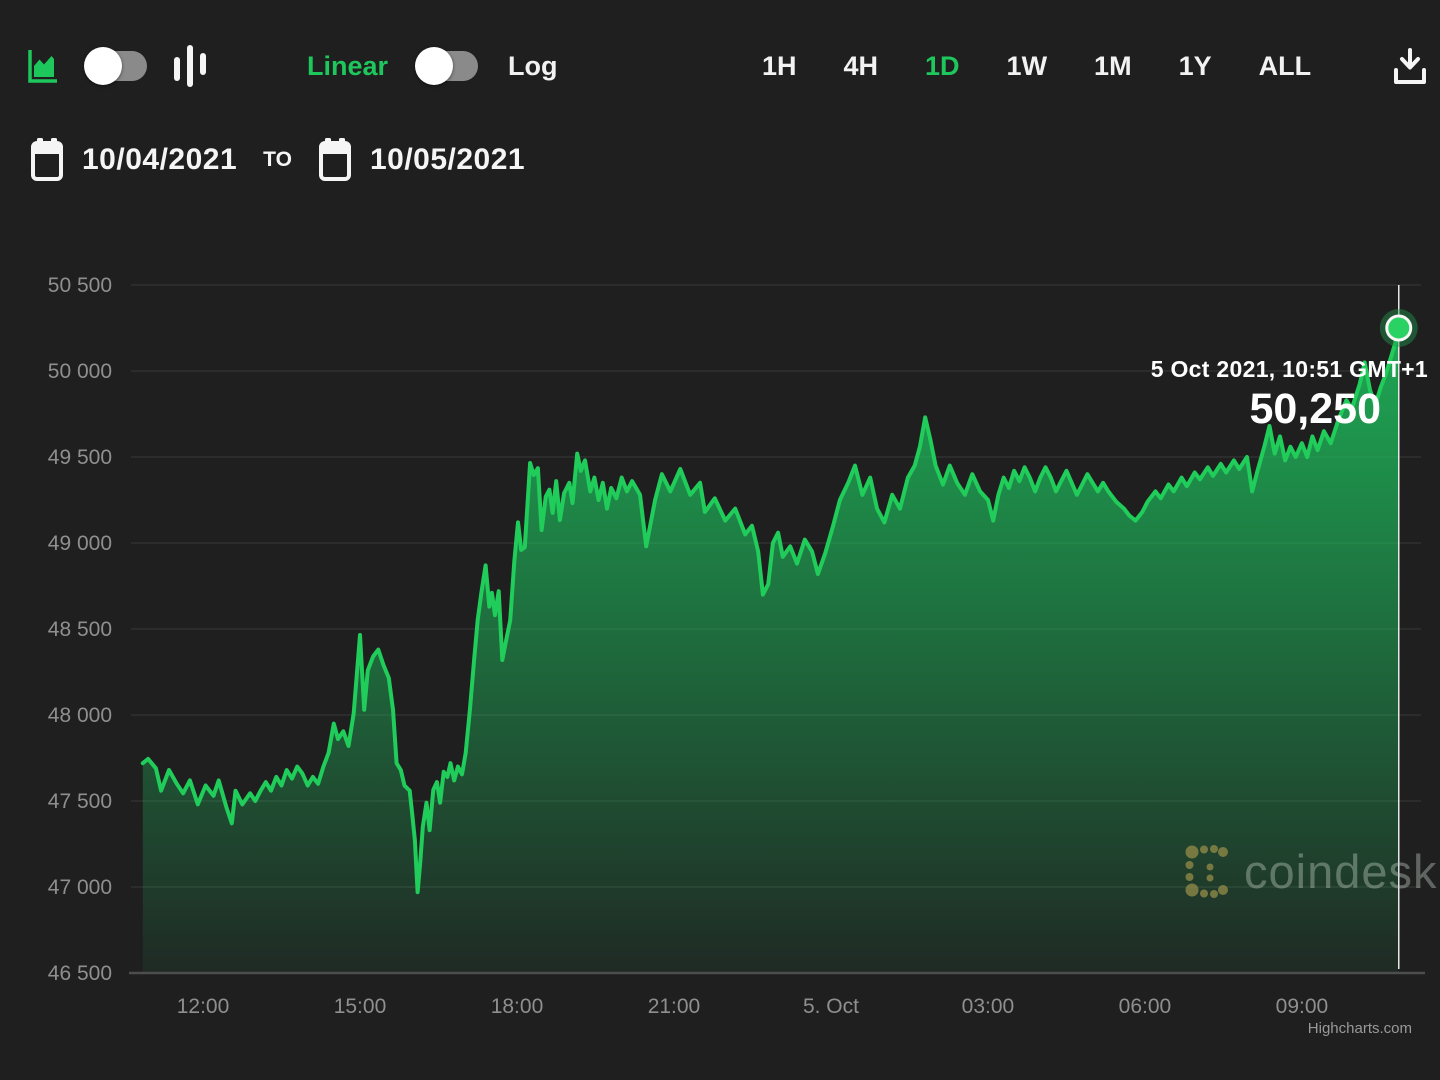 This screenshot has height=1080, width=1440. I want to click on x-axis-label: 03:00, so click(988, 1006).